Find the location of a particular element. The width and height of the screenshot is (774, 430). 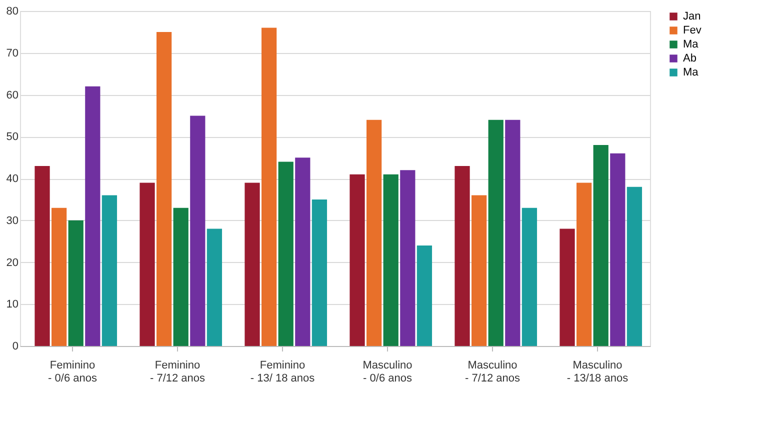

y-tick-label: 50 is located at coordinates (12, 137).